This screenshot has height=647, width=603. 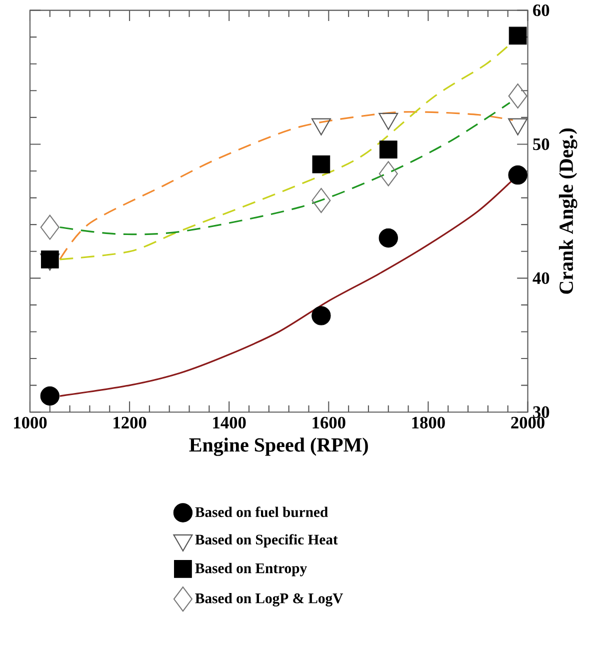 I want to click on y-axis-title: Crank Angle (Deg.), so click(x=568, y=211).